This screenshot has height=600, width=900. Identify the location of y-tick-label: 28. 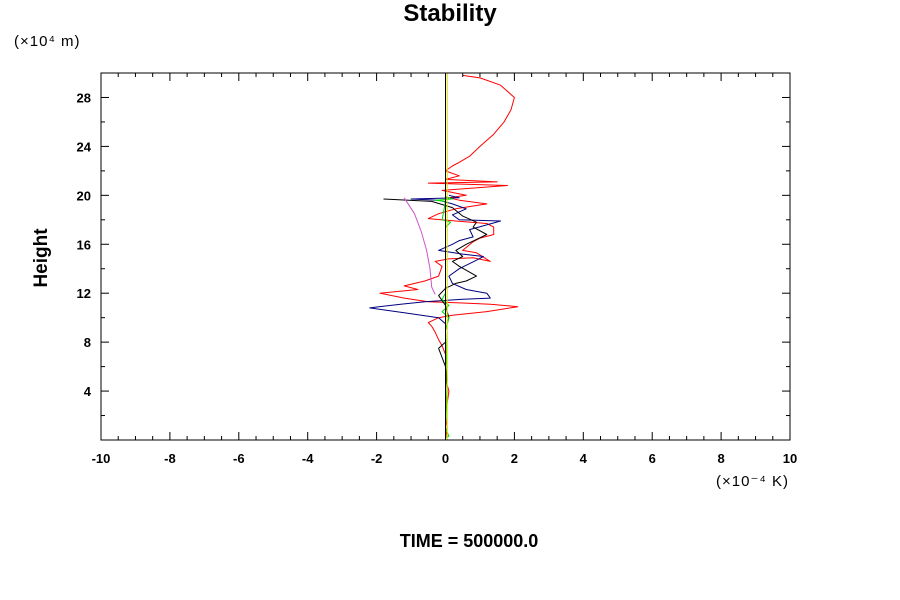
(84, 97).